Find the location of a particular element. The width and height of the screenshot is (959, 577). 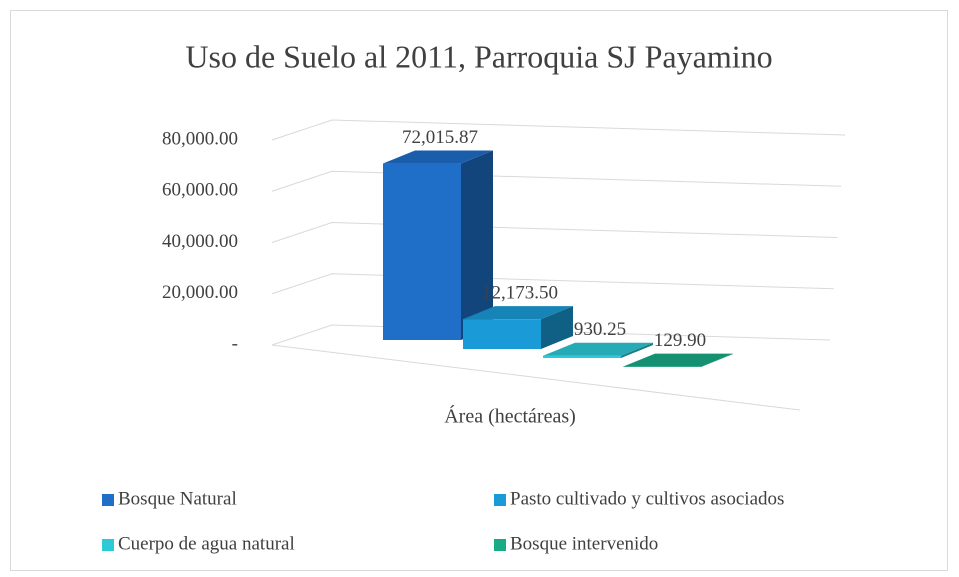

data-label: 129.90 is located at coordinates (680, 340).